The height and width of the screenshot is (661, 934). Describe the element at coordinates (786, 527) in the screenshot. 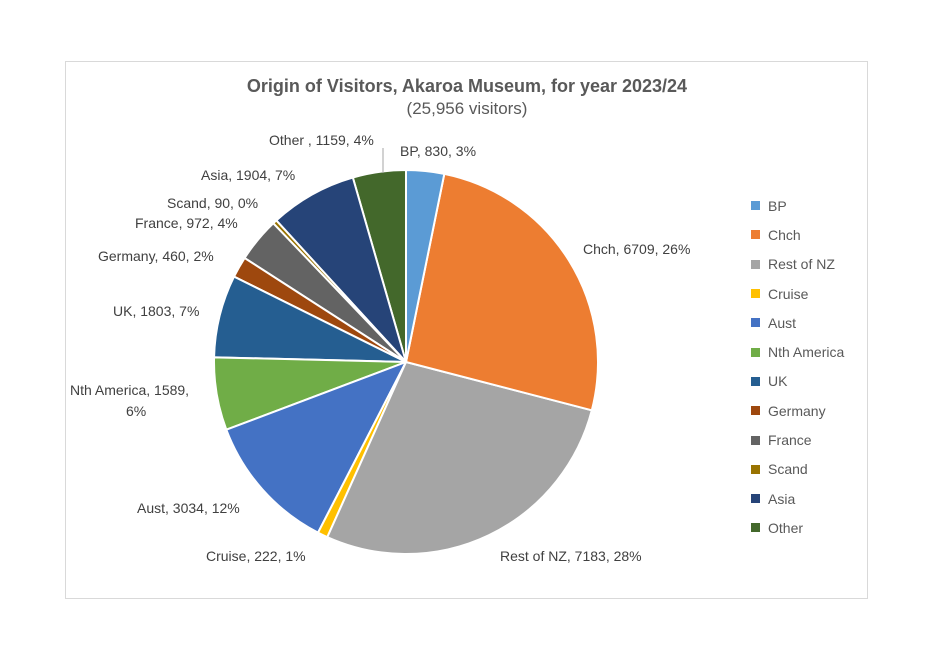

I see `legend-label: Other` at that location.